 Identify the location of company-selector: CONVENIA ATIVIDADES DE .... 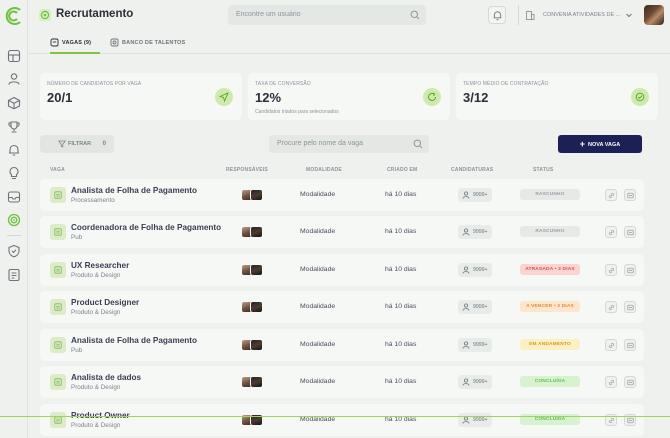
(575, 15).